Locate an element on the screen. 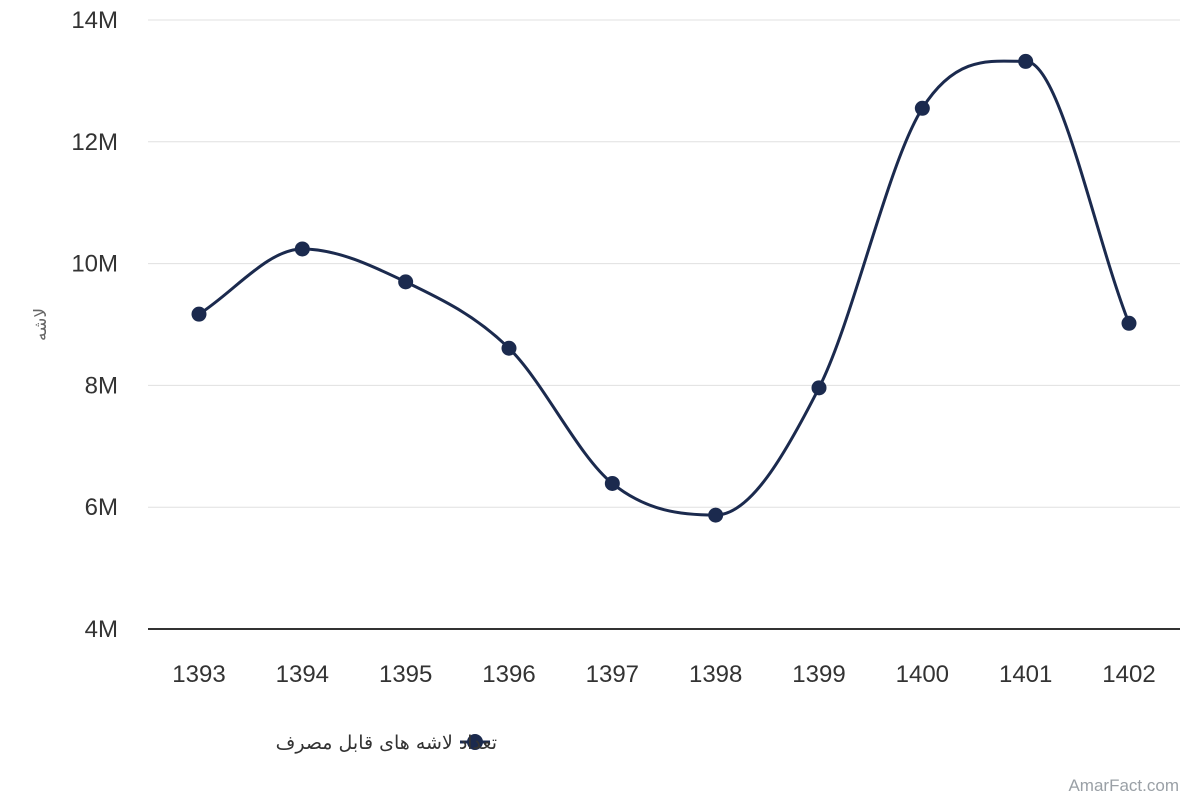 The width and height of the screenshot is (1200, 800). y-tick-label: 4M is located at coordinates (101, 629).